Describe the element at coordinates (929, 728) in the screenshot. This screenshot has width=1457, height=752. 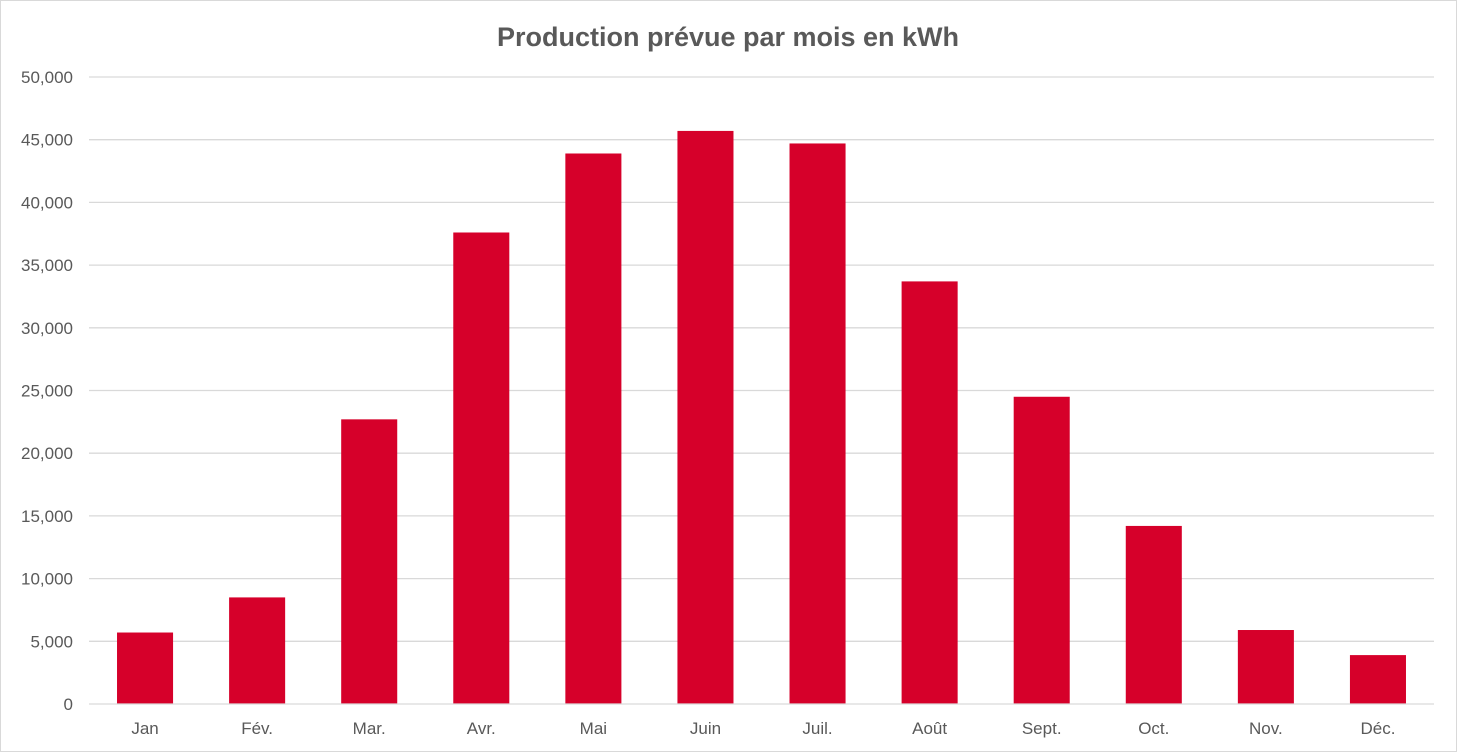
I see `x-tick-label: Août` at that location.